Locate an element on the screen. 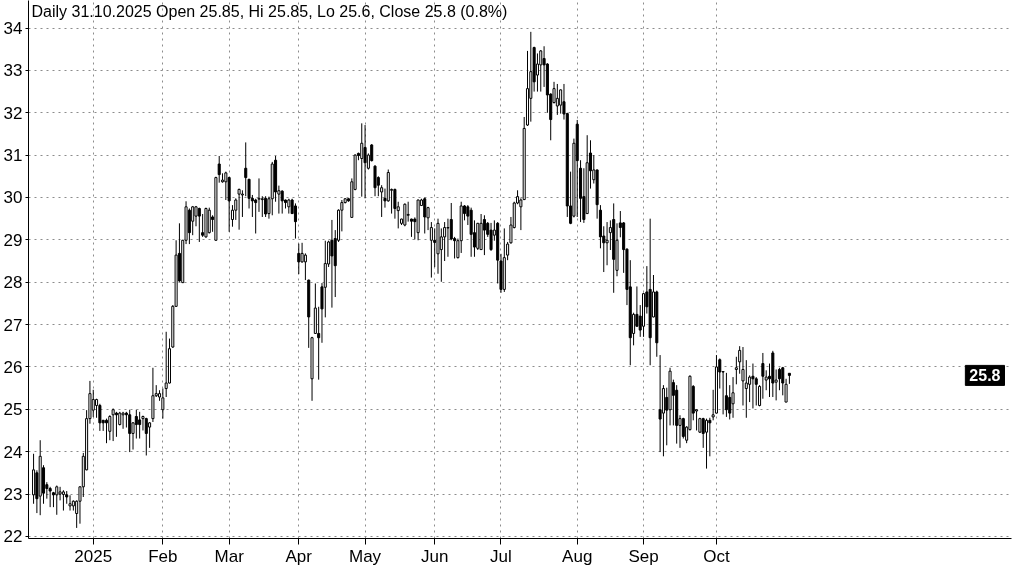 The width and height of the screenshot is (1021, 572). y-tick-label: 33 is located at coordinates (13, 71).